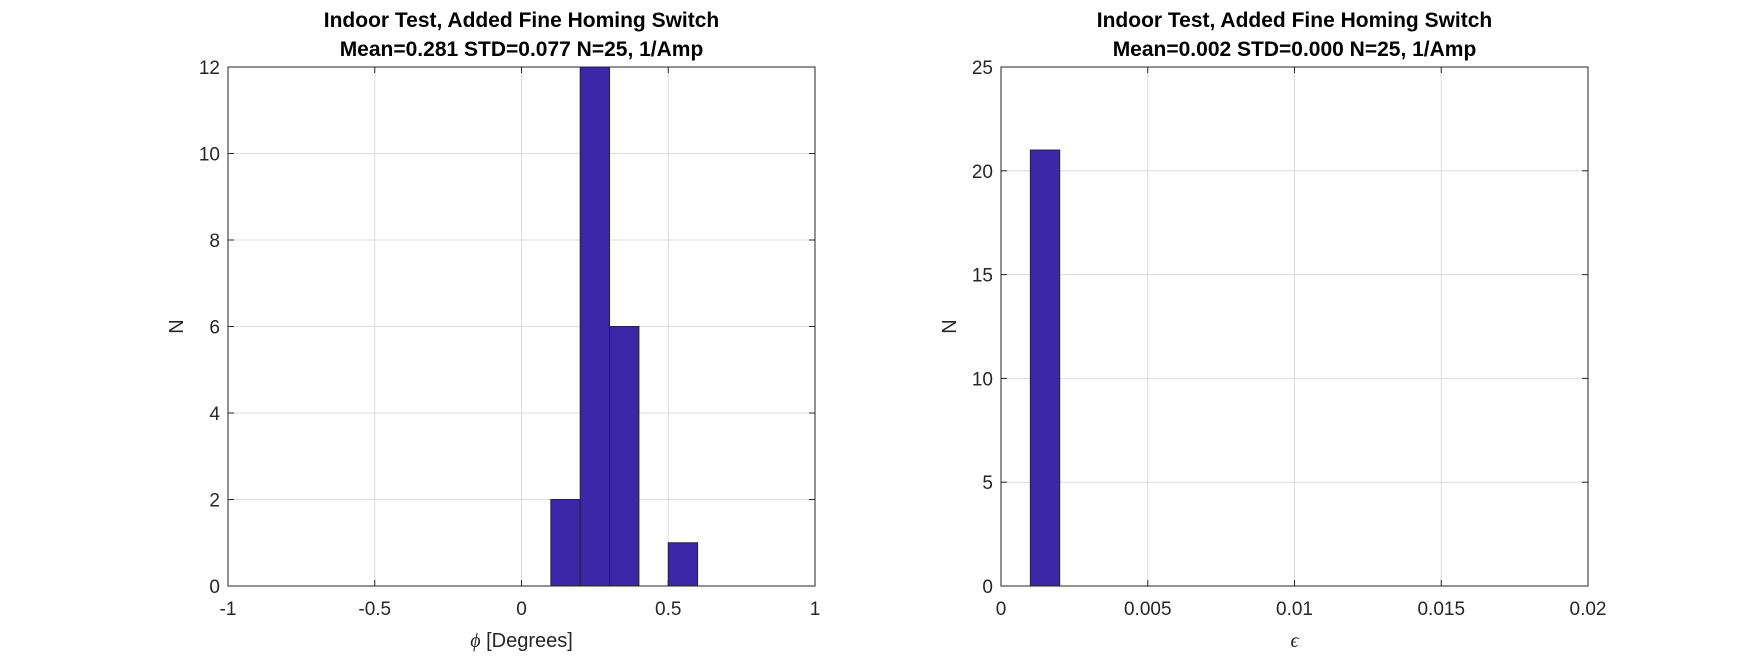 This screenshot has height=656, width=1750. What do you see at coordinates (1148, 609) in the screenshot?
I see `x-tick-label: 0.005` at bounding box center [1148, 609].